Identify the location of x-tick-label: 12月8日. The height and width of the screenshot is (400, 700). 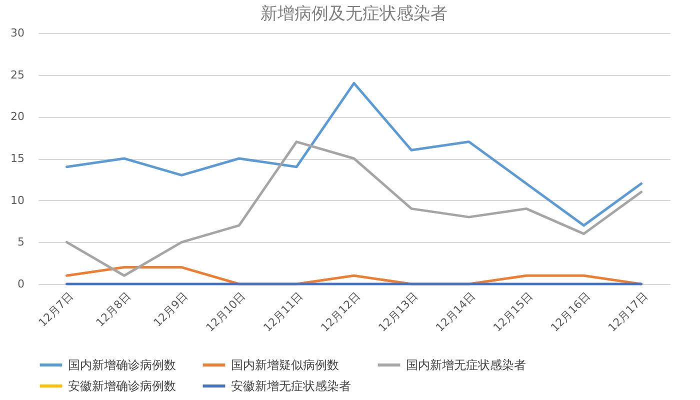
(114, 310).